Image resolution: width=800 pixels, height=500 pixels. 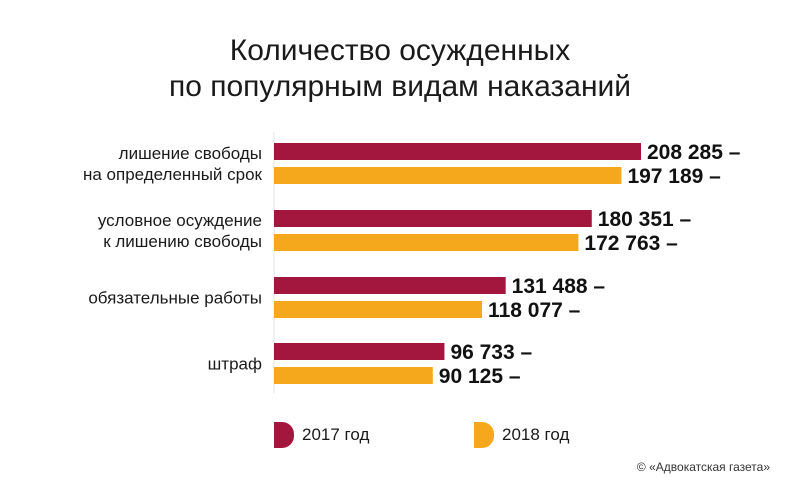 What do you see at coordinates (182, 241) in the screenshot?
I see `category-label-1-line-1: к лишению свободы` at bounding box center [182, 241].